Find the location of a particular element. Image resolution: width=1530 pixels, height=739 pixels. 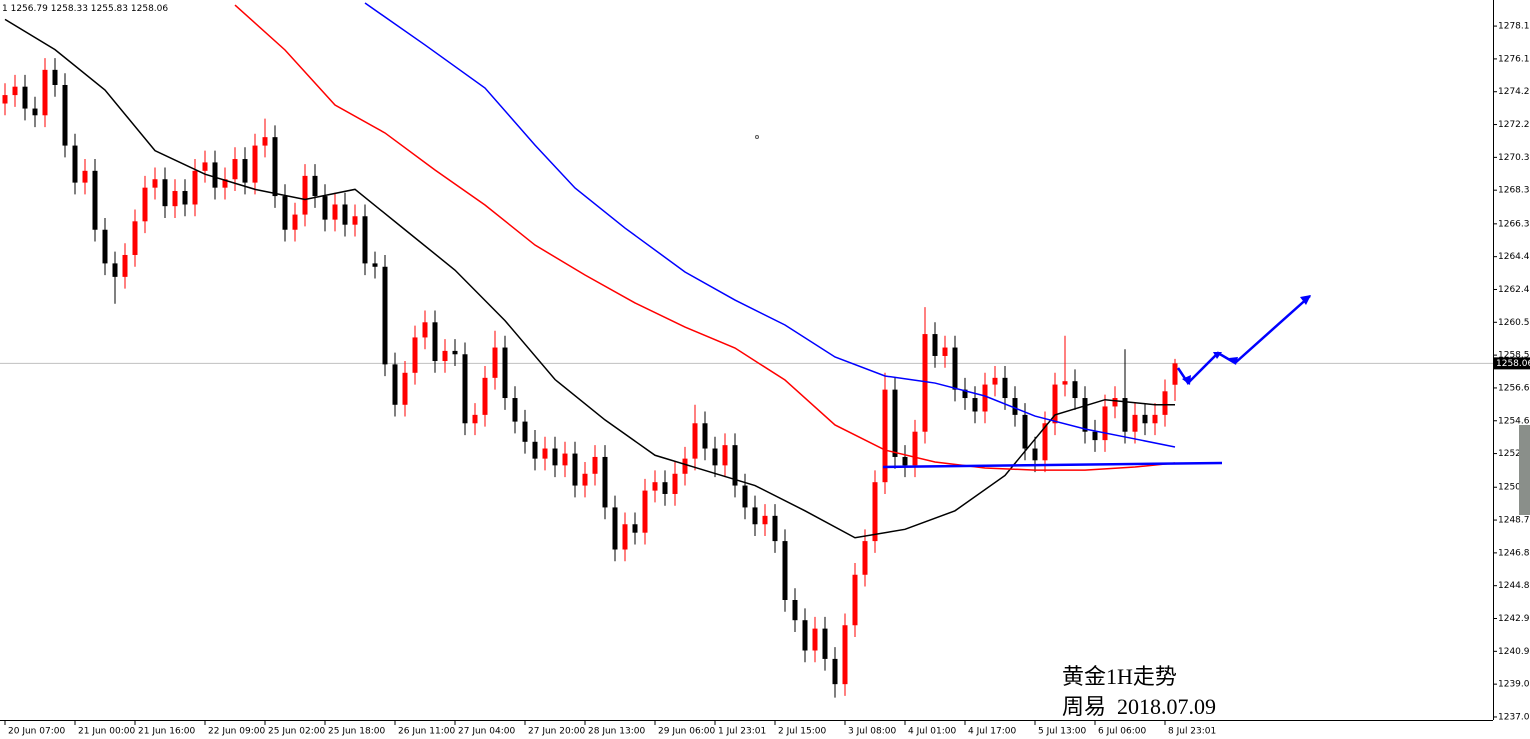

x-tick-label: 3 Jul 08:00 is located at coordinates (872, 732).